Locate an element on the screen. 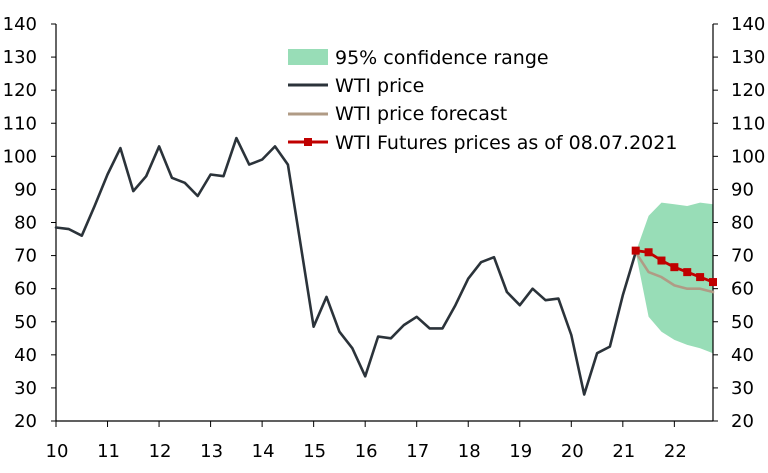  y-tick-label-left: 70 is located at coordinates (25, 256).